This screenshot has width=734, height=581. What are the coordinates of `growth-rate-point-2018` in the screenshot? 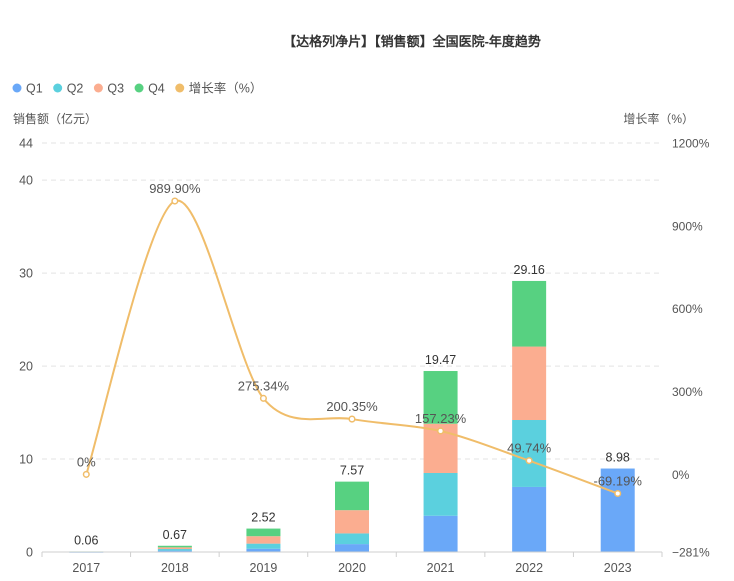 It's located at (175, 201).